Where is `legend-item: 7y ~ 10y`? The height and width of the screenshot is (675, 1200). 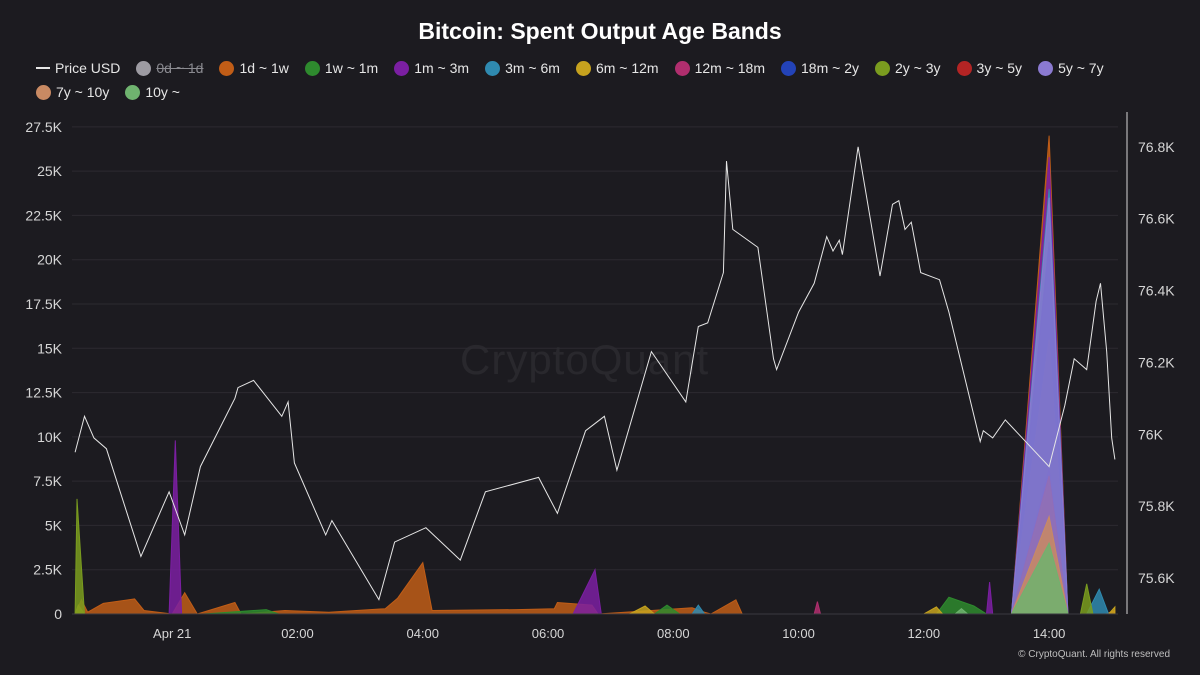
legend-item: 7y ~ 10y is located at coordinates (72, 92).